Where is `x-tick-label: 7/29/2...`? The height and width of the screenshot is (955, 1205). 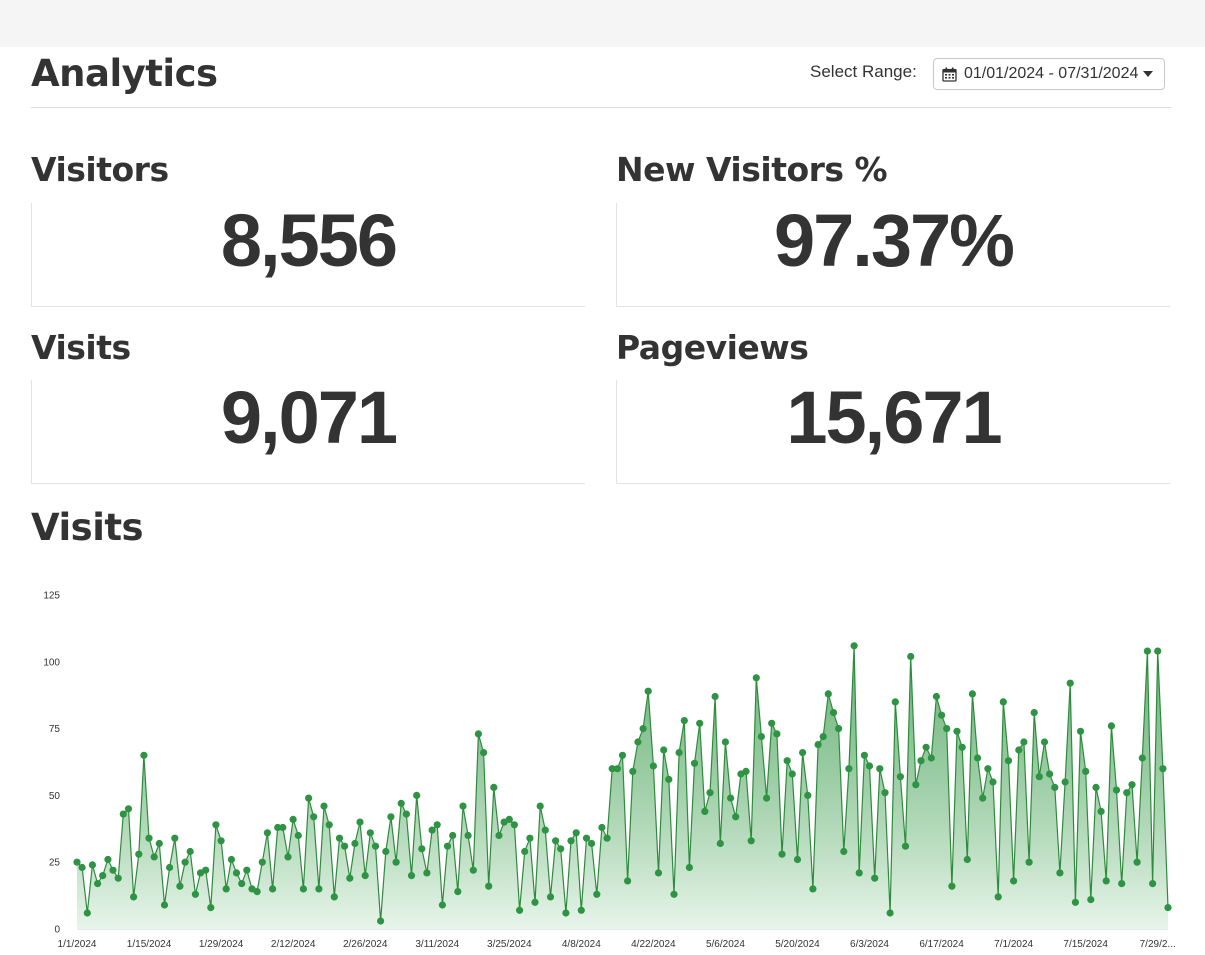
x-tick-label: 7/29/2... is located at coordinates (1158, 944).